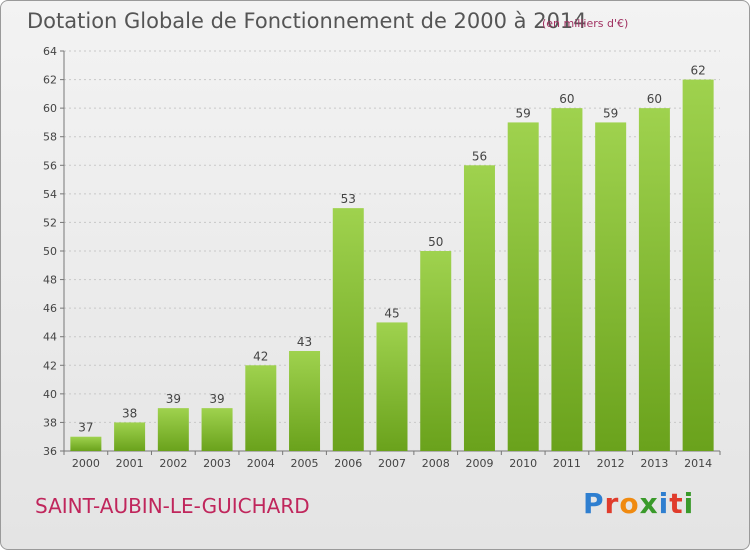  I want to click on value-label-2012: 59, so click(610, 113).